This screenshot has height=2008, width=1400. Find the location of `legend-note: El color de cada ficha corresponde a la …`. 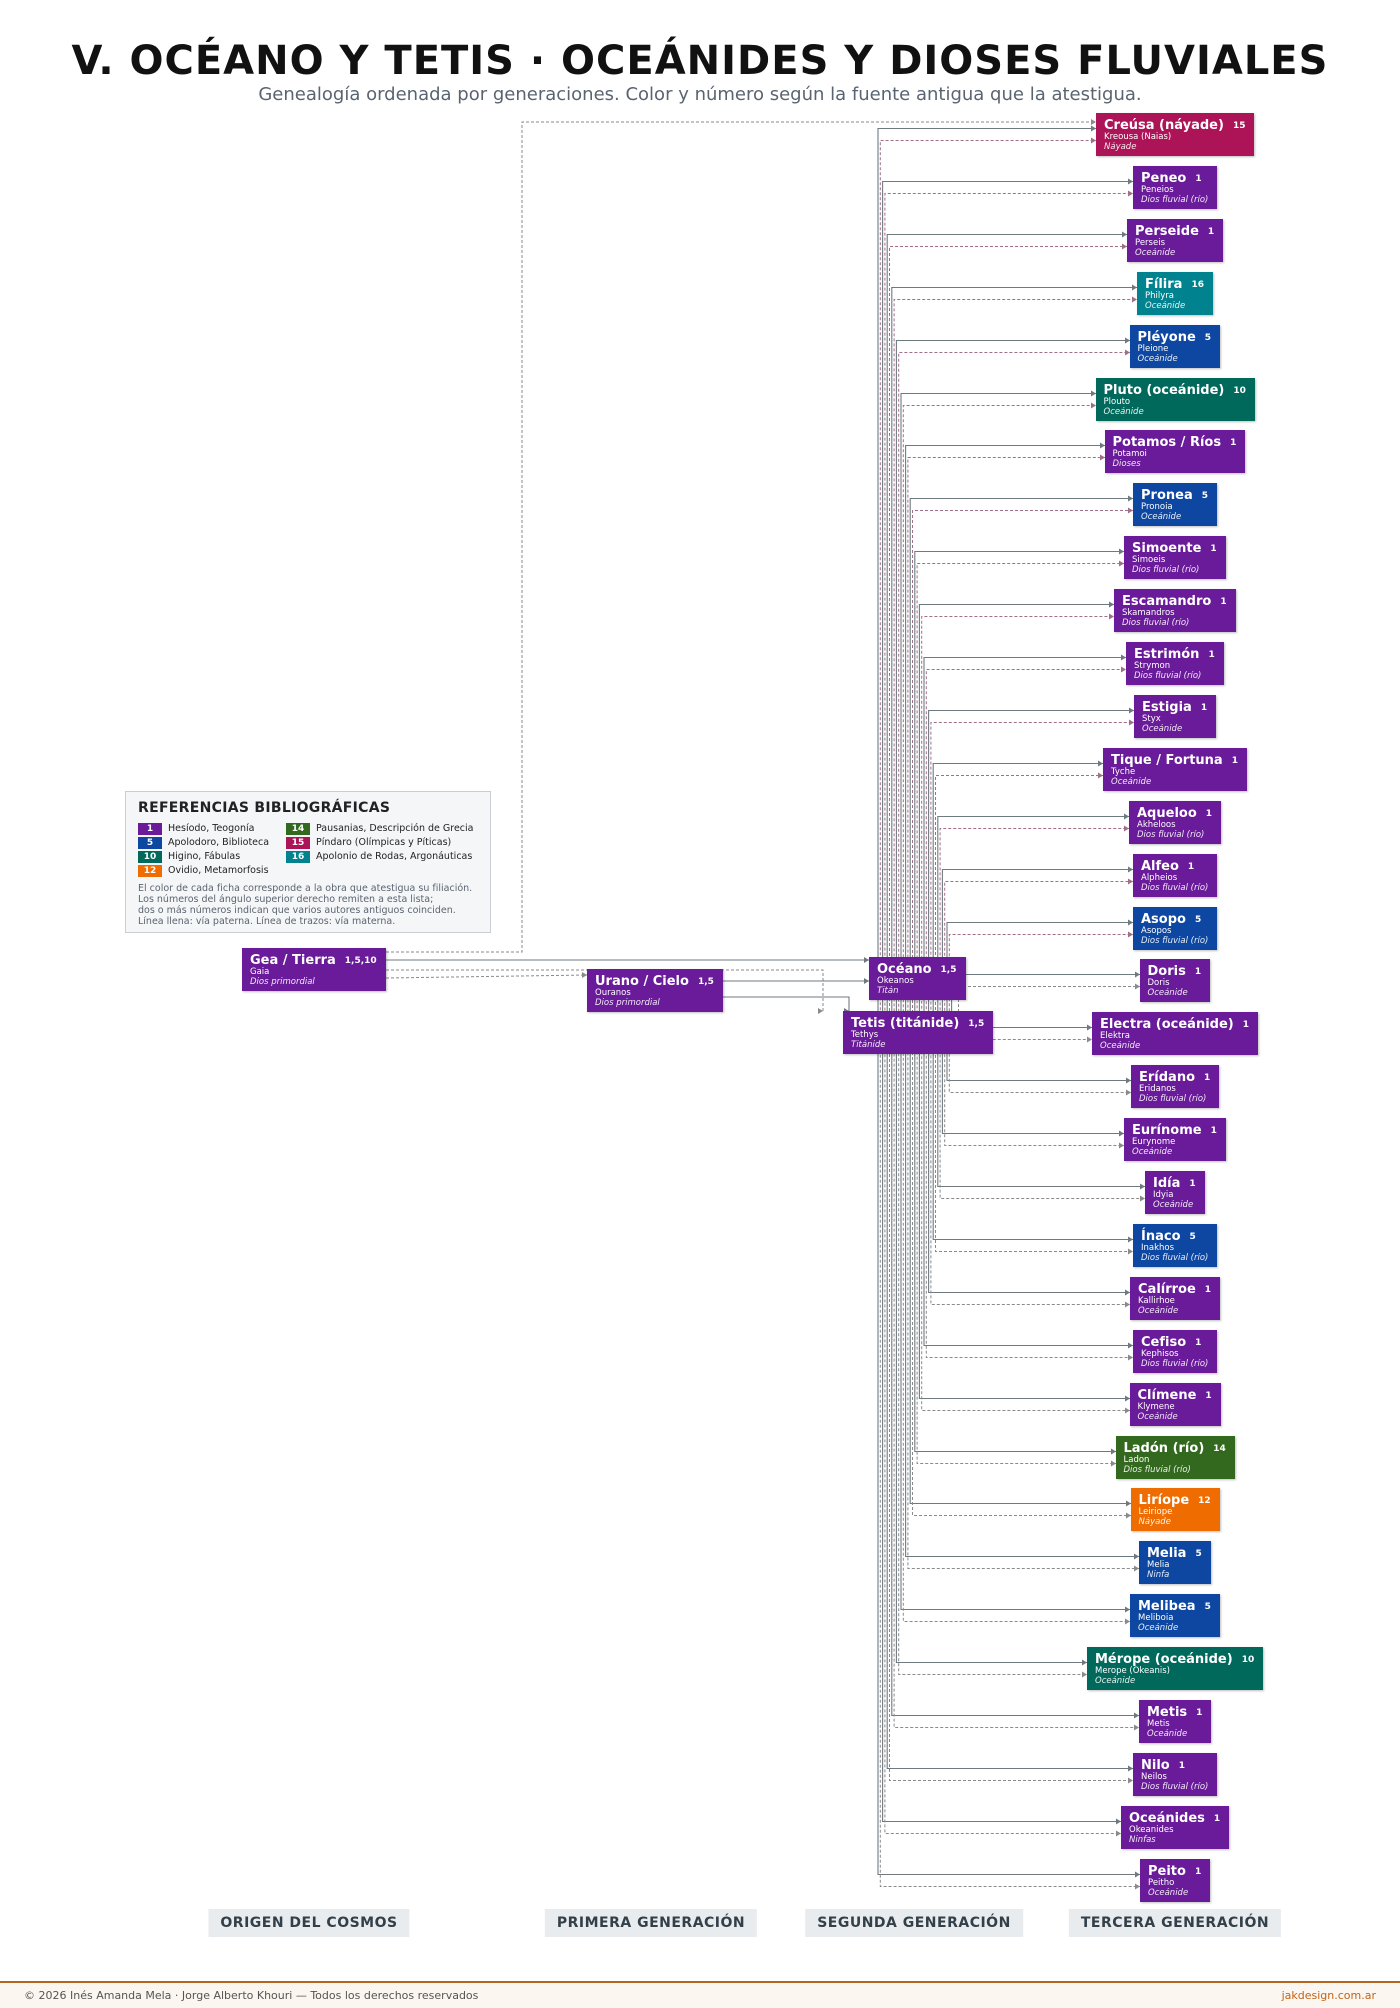

legend-note: El color de cada ficha corresponde a la … is located at coordinates (305, 888).